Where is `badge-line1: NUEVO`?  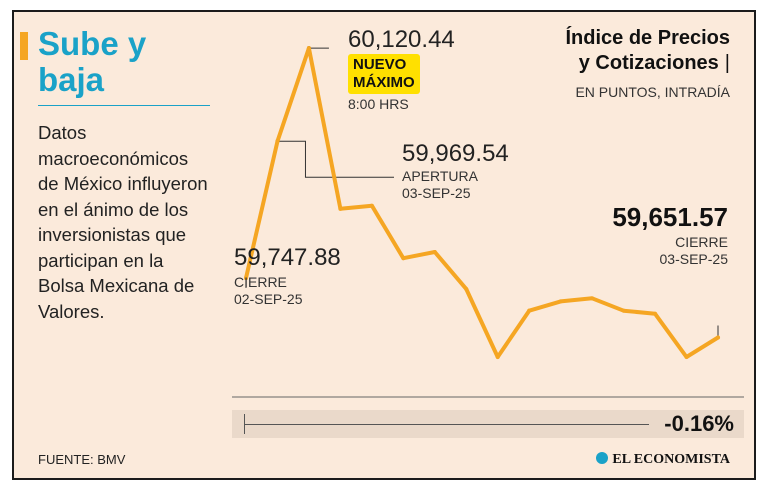
badge-line1: NUEVO is located at coordinates (380, 64).